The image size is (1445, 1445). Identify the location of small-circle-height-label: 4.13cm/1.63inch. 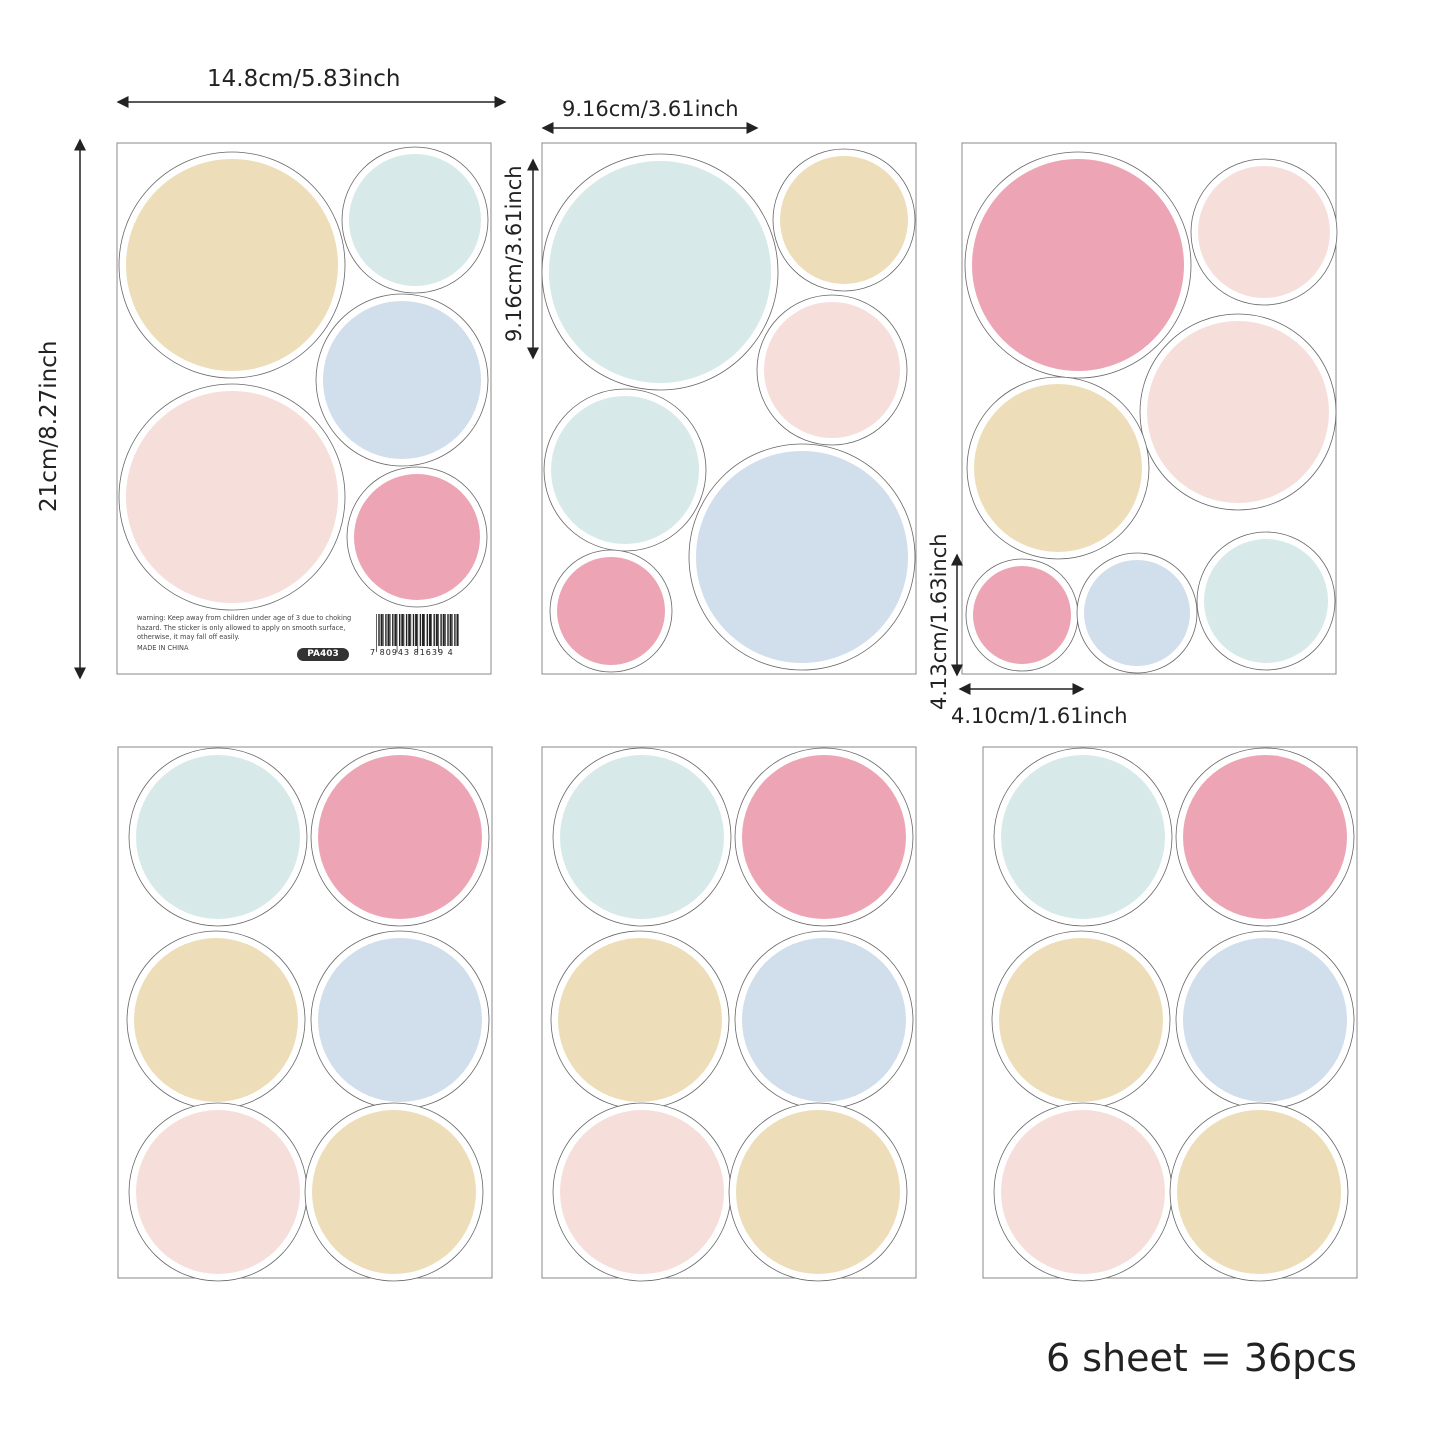
(939, 621).